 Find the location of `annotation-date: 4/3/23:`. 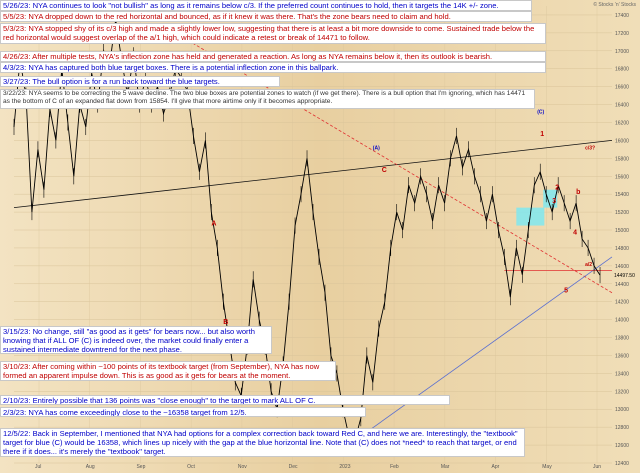

annotation-date: 4/3/23: is located at coordinates (16, 67).